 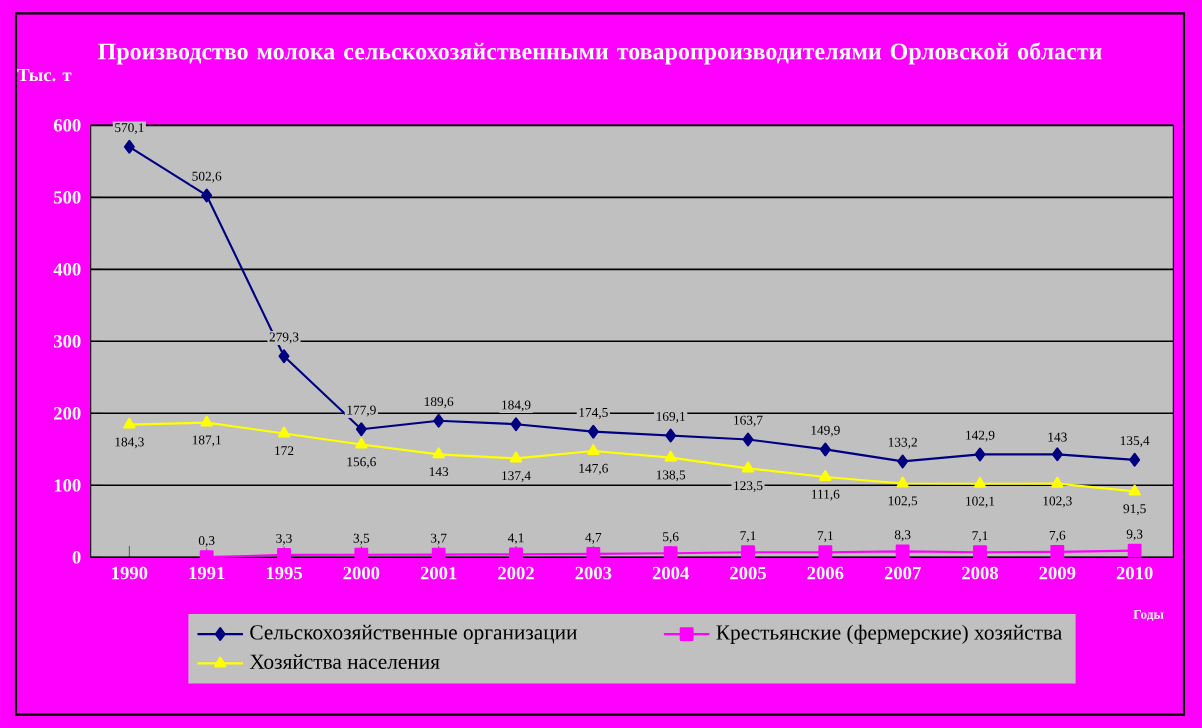 I want to click on y-tick-label: 0, so click(x=76, y=557).